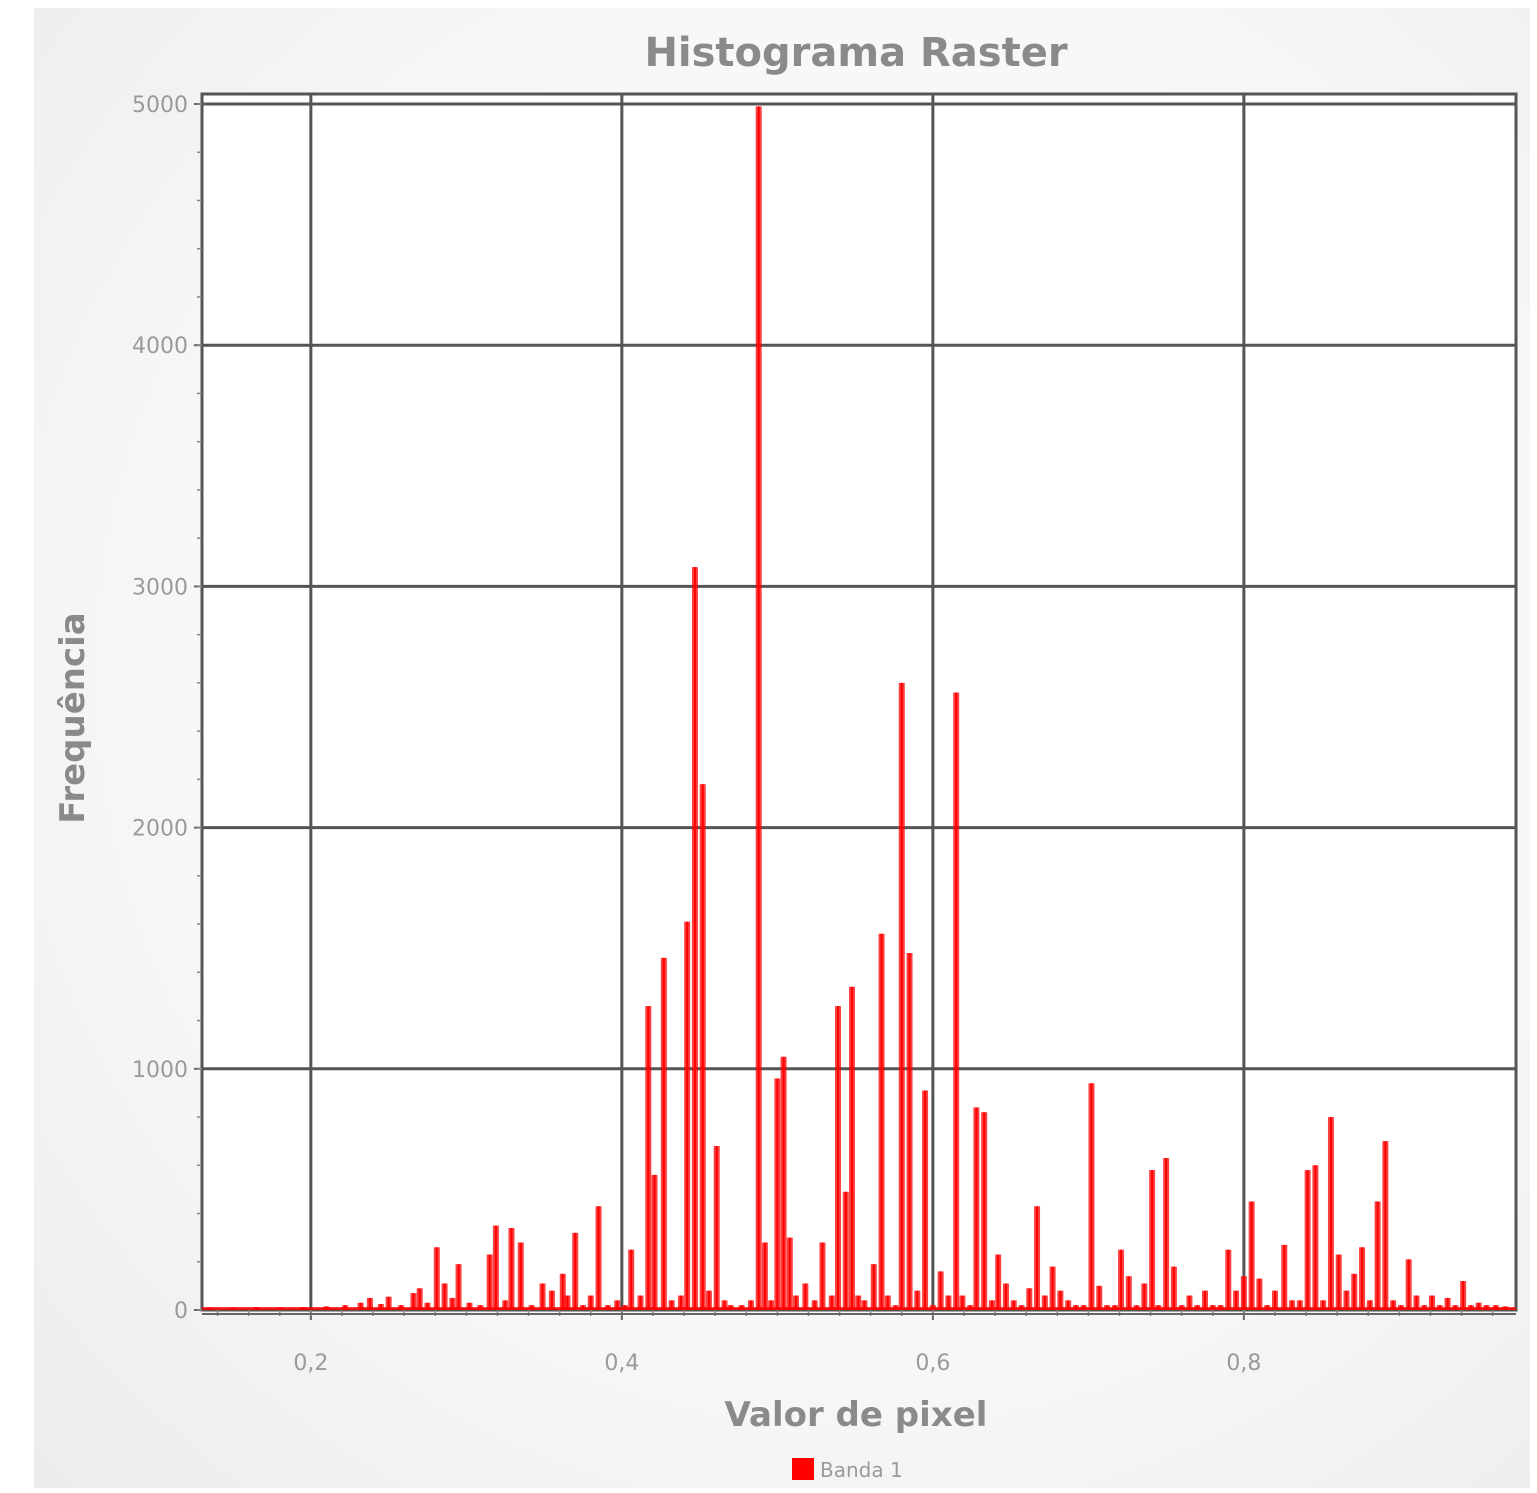  Describe the element at coordinates (73, 717) in the screenshot. I see `y-axis-title: Frequência` at that location.